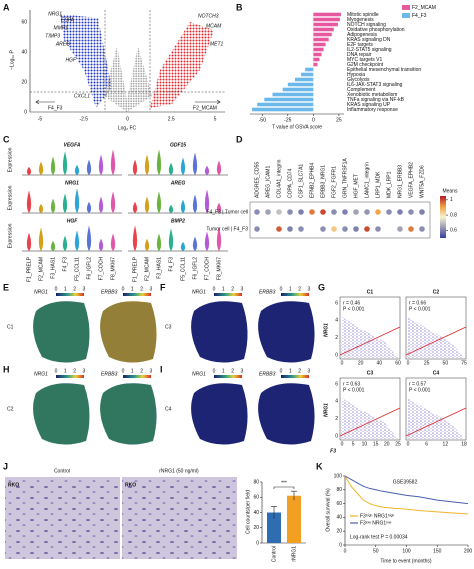 The width and height of the screenshot is (474, 569). Describe the element at coordinates (171, 264) in the screenshot. I see `cluster-label: F4_F3` at that location.